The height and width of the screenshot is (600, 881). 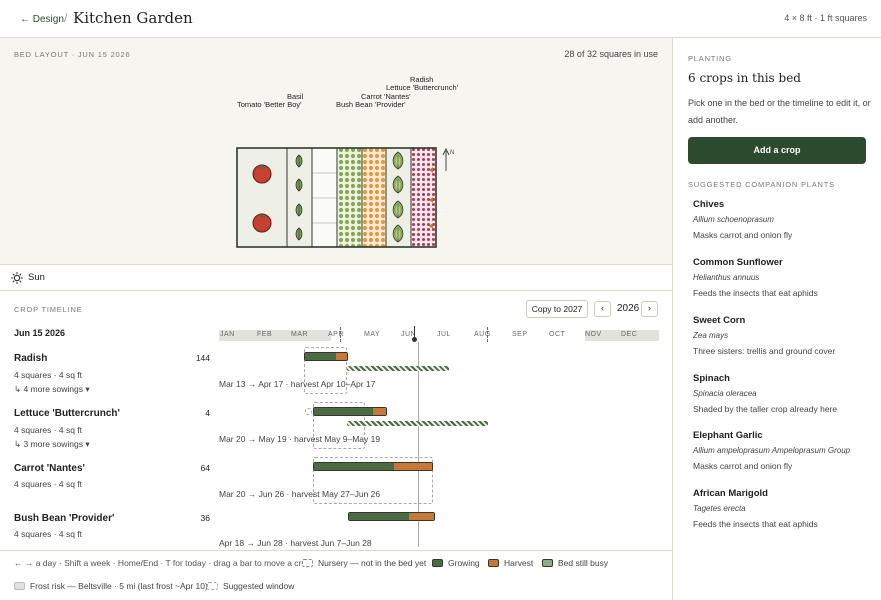 What do you see at coordinates (207, 413) in the screenshot?
I see `crop-count-lettuce: 4` at bounding box center [207, 413].